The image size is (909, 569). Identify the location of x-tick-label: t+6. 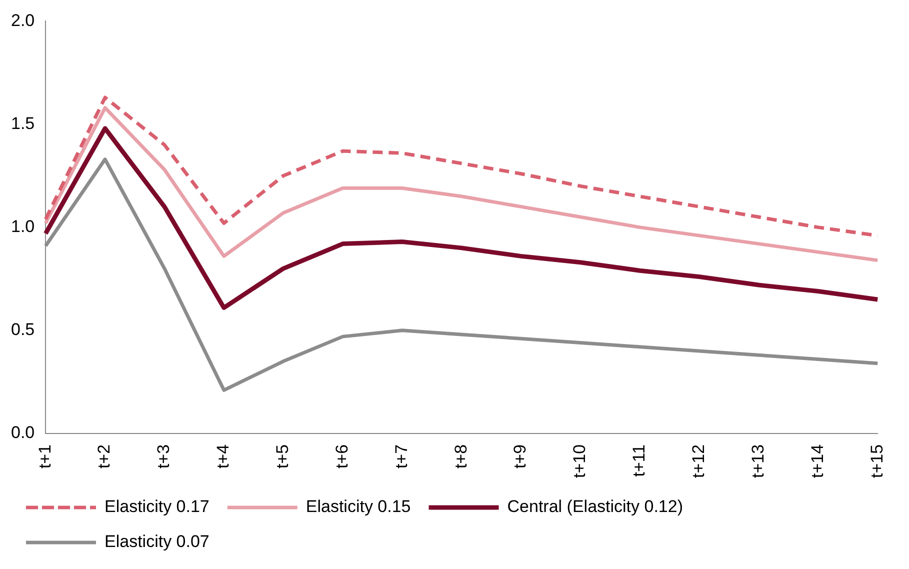
(342, 456).